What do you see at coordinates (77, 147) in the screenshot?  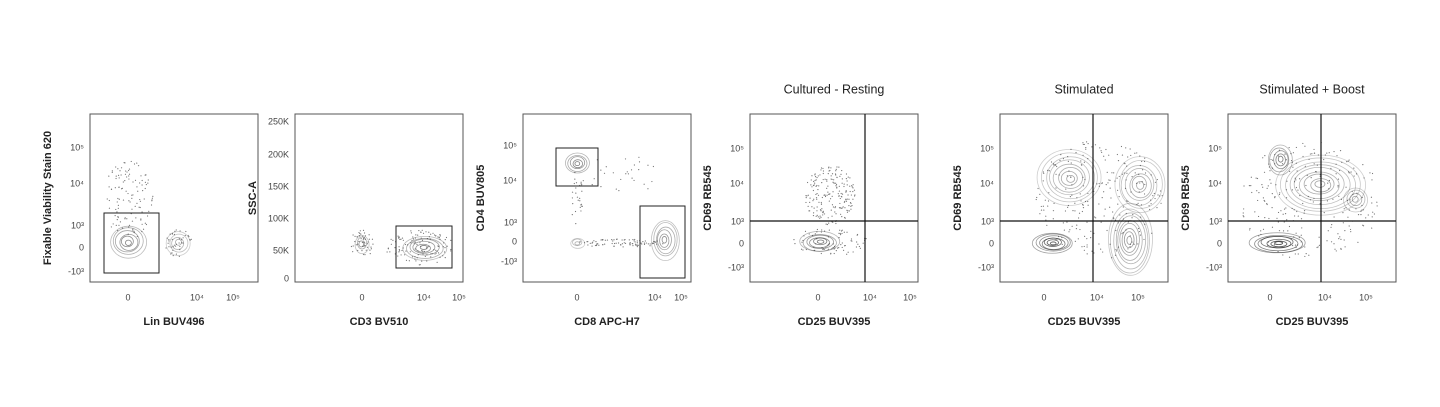 I see `y-tick-label: 10⁵` at bounding box center [77, 147].